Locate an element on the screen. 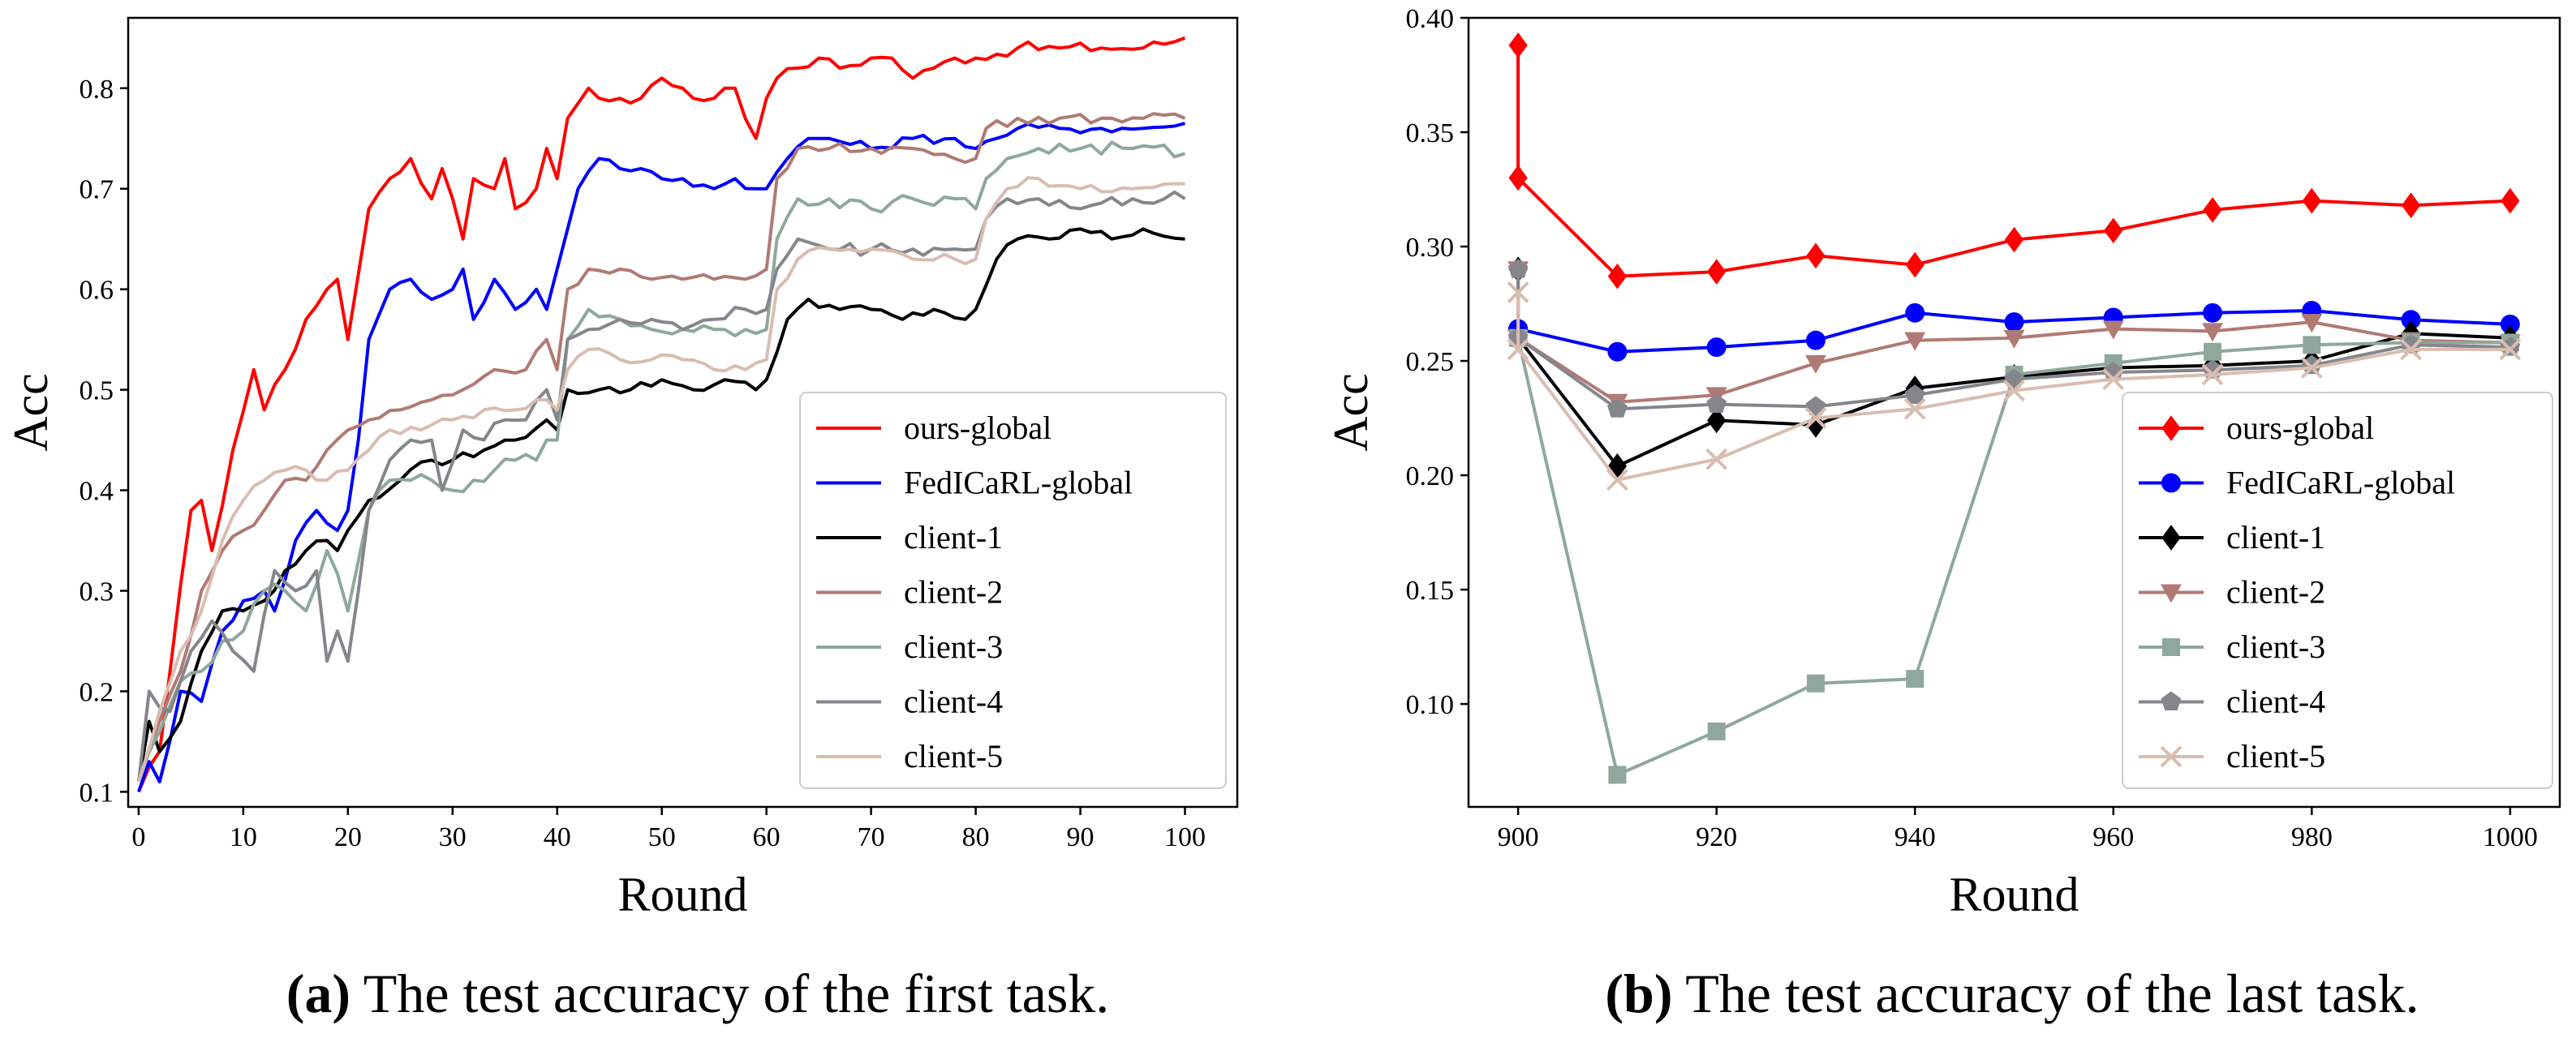  series-line-ours-global is located at coordinates (2013, 161).